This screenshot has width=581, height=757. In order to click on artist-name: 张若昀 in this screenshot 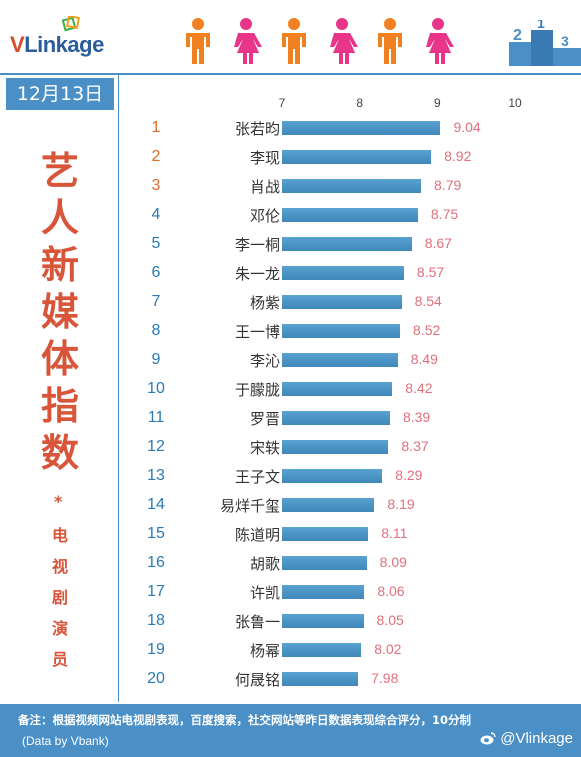, I will do `click(257, 129)`.